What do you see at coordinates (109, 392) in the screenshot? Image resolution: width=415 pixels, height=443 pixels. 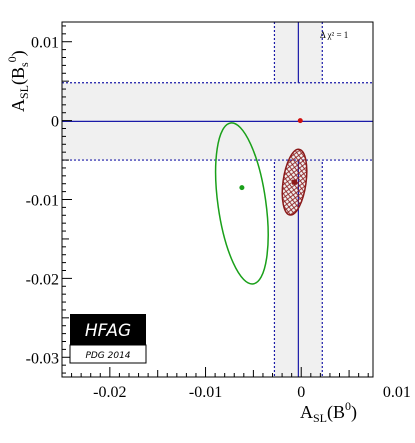 I see `x-tick-label: -0.02` at bounding box center [109, 392].